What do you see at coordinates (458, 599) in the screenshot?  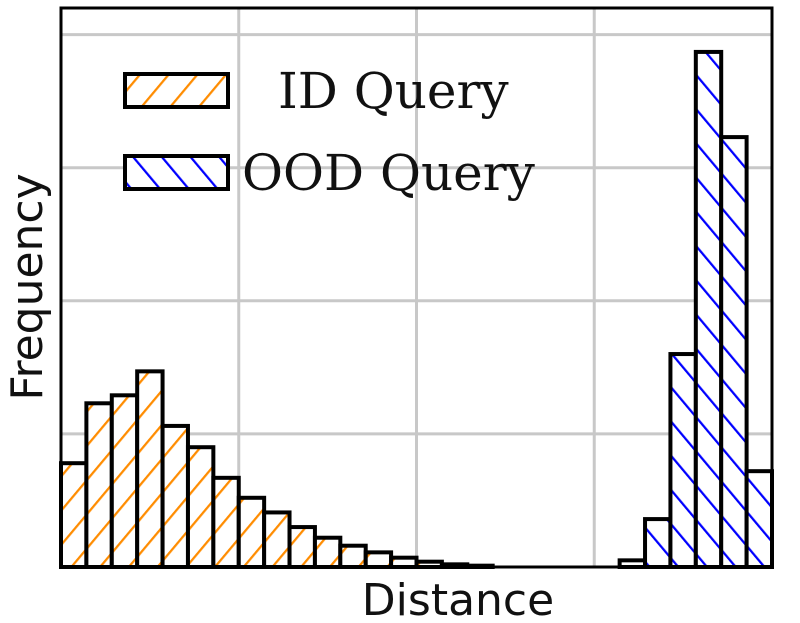 I see `x-axis-label: Distance` at bounding box center [458, 599].